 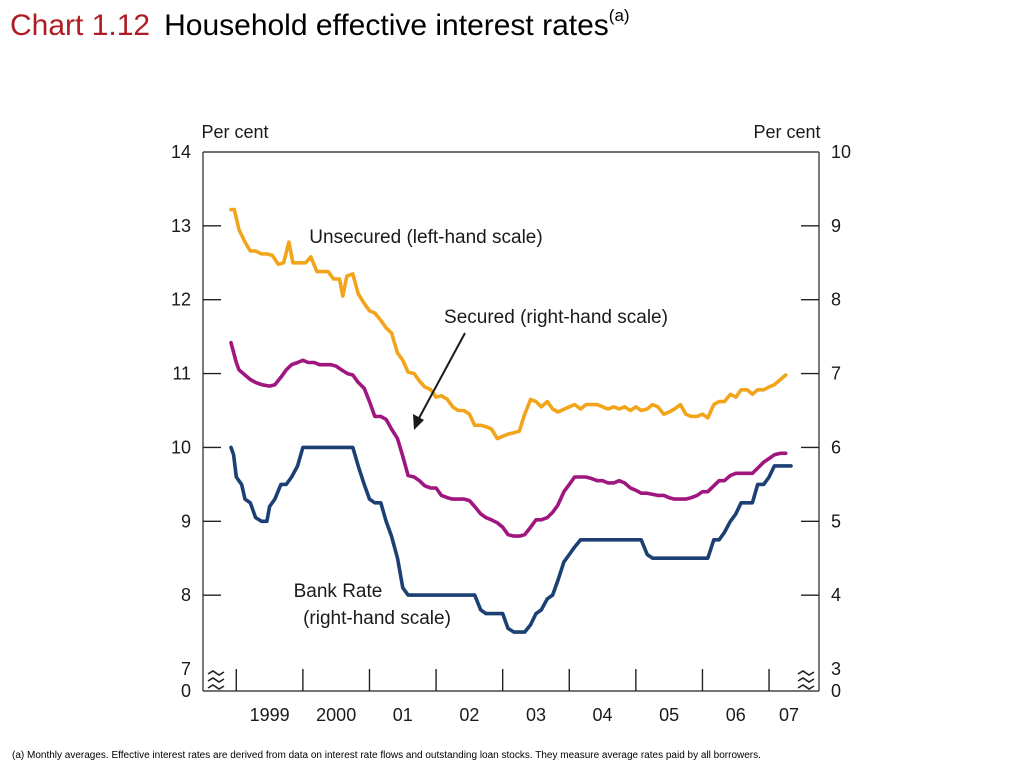 What do you see at coordinates (234, 132) in the screenshot?
I see `left-axis-title: Per cent` at bounding box center [234, 132].